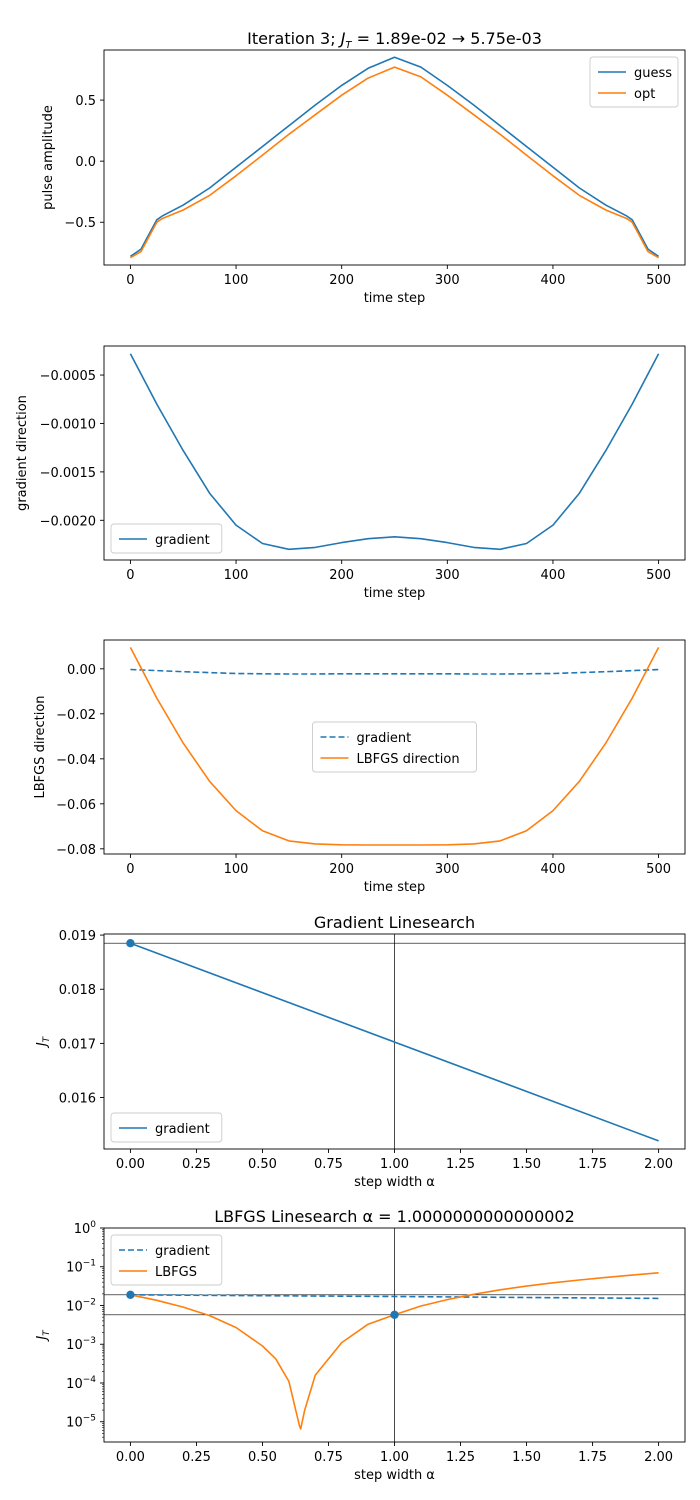  What do you see at coordinates (653, 73) in the screenshot?
I see `legend-label: guess` at bounding box center [653, 73].